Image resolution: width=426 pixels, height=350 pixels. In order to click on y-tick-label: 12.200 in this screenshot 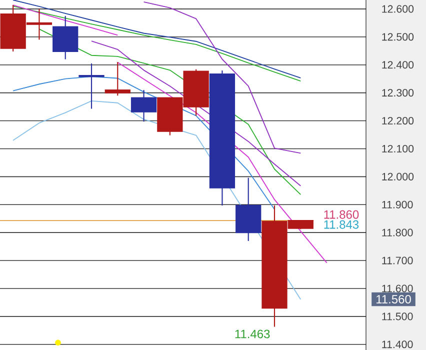, I will do `click(398, 120)`.